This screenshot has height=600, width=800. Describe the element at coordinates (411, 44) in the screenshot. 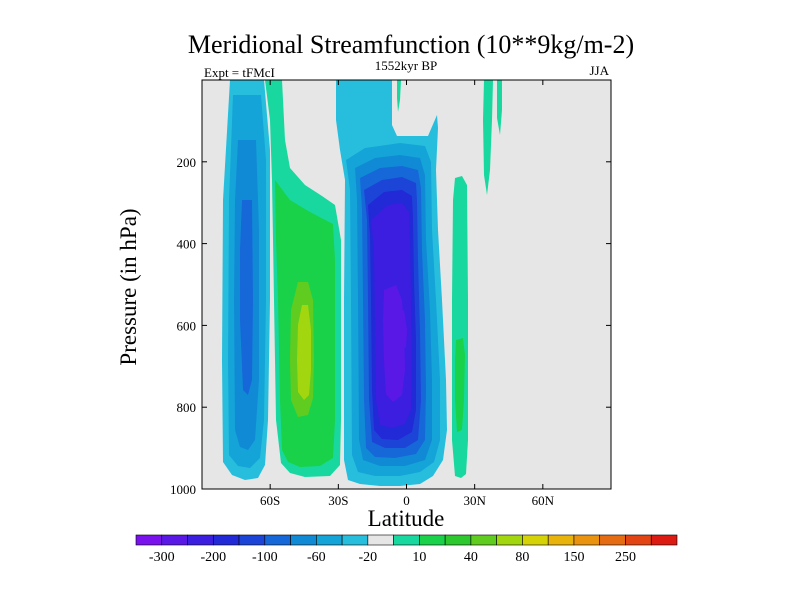

I see `chart-title: Meridional Streamfunction (10**9kg/m-2)` at that location.